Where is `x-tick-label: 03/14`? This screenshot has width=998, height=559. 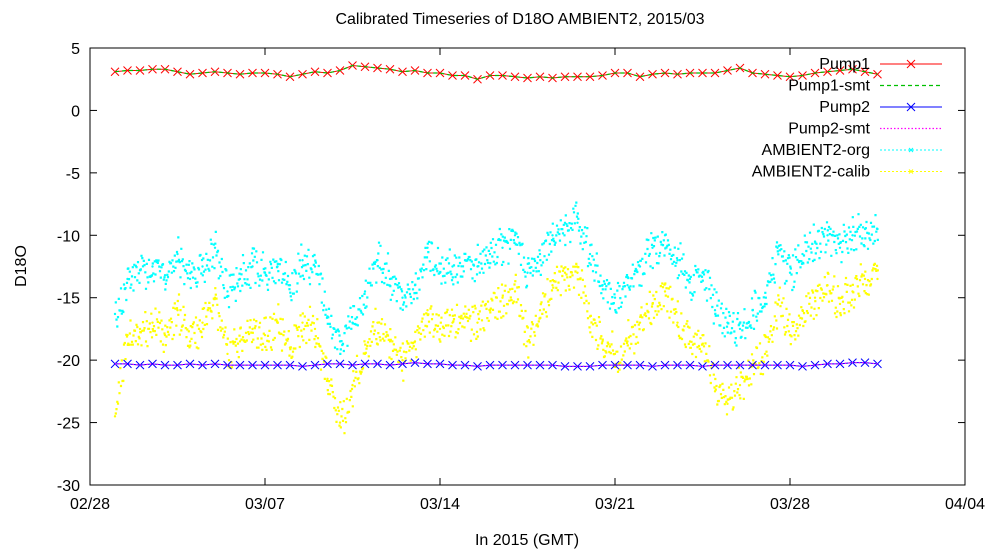
x-tick-label: 03/14 is located at coordinates (440, 504).